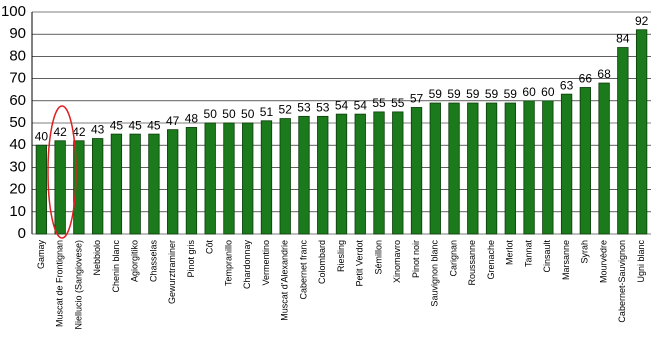 The height and width of the screenshot is (337, 657). What do you see at coordinates (378, 257) in the screenshot?
I see `x-tick-label: Sémillon` at bounding box center [378, 257].